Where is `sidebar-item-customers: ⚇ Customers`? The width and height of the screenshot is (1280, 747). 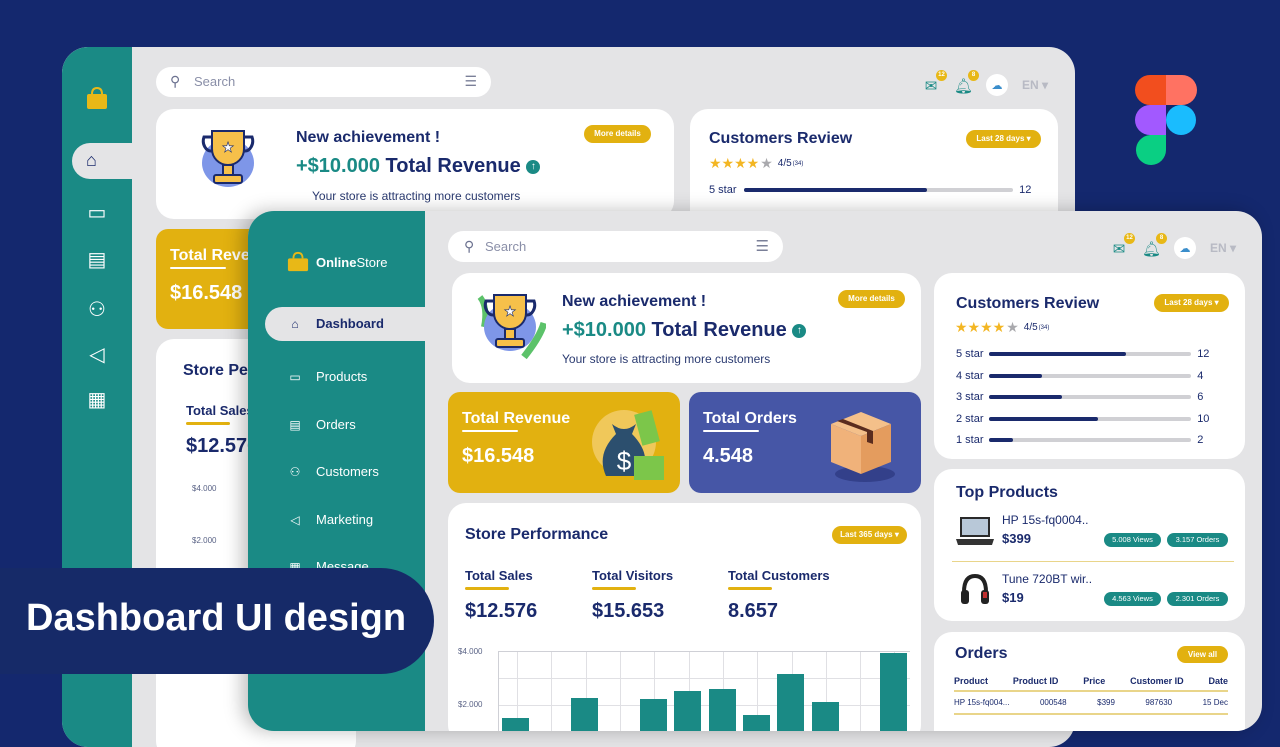 sidebar-item-customers: ⚇ Customers is located at coordinates (334, 471).